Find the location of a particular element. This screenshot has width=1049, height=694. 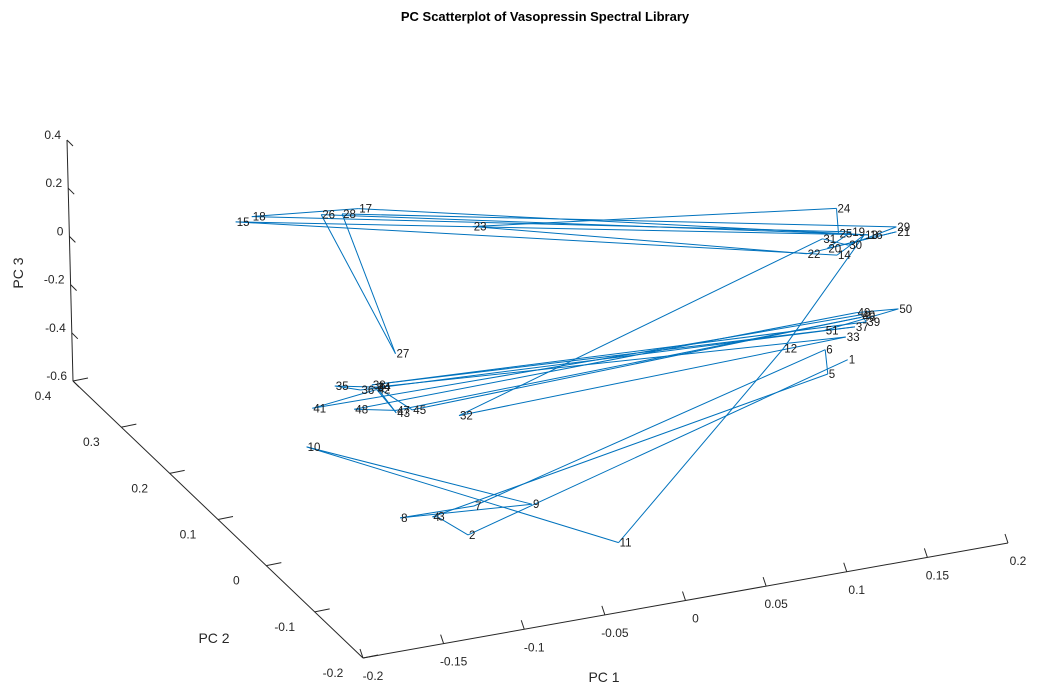

z-tick-label: -0.4 is located at coordinates (55, 328).